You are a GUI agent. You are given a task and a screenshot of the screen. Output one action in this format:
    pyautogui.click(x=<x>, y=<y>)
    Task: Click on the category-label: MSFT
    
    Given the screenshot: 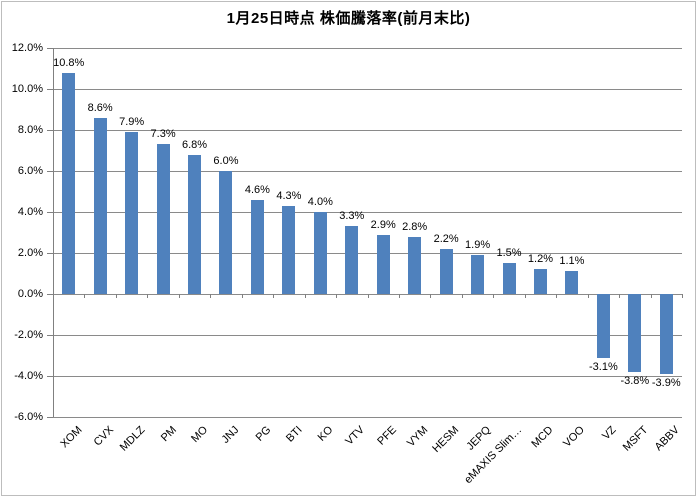 What is the action you would take?
    pyautogui.click(x=635, y=439)
    